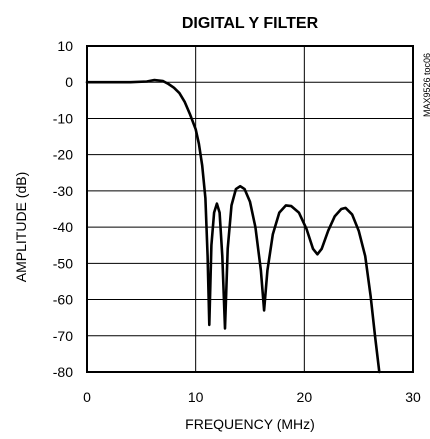 This screenshot has height=439, width=430. I want to click on y-tick-label: -40, so click(63, 227).